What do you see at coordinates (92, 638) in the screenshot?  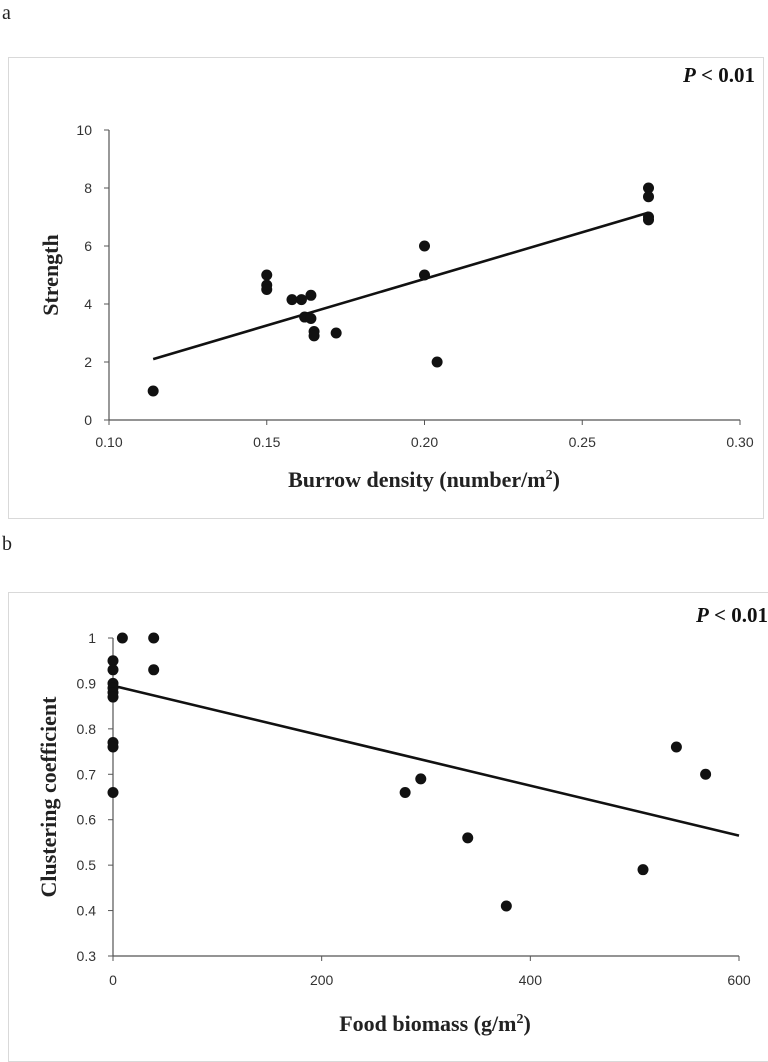 I see `y-tick-label-b: 1` at bounding box center [92, 638].